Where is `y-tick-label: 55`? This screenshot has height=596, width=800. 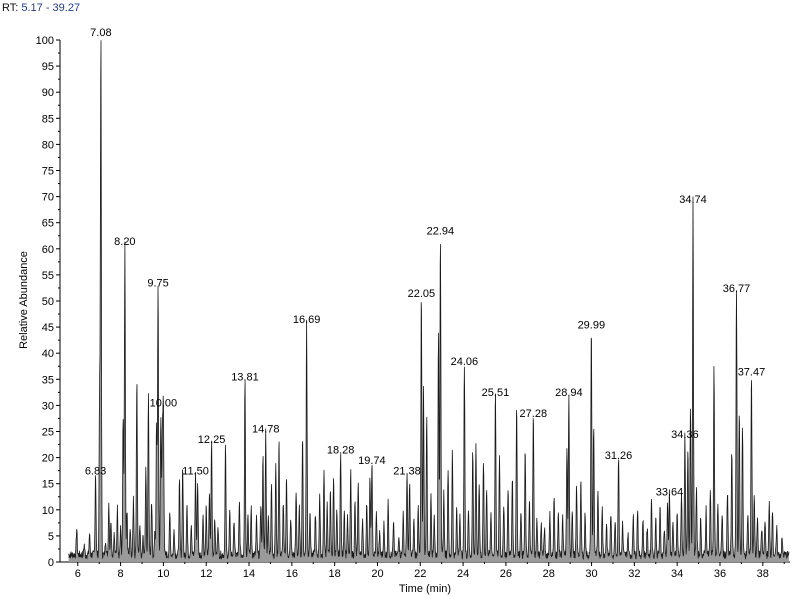
y-tick-label: 55 is located at coordinates (48, 276).